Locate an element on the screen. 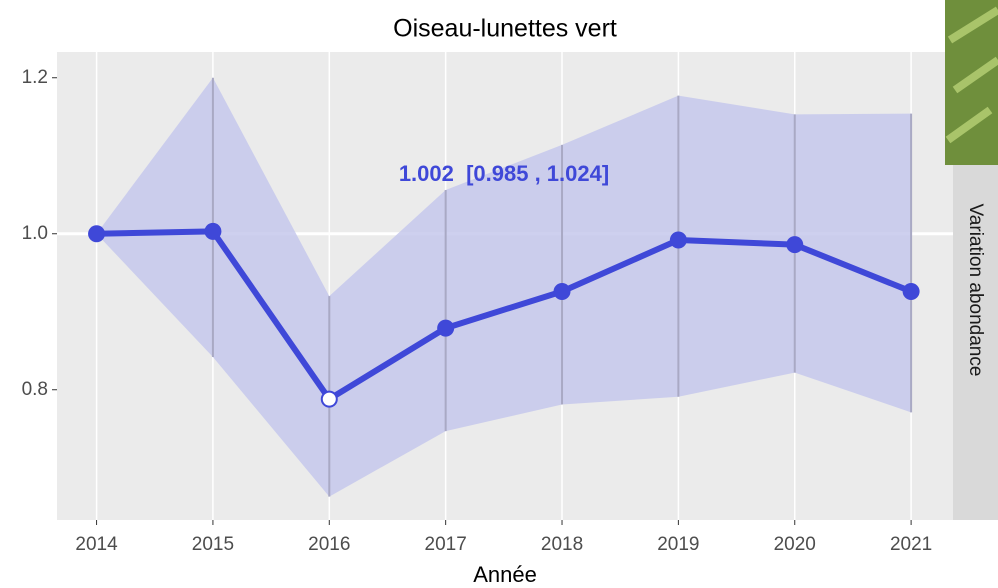  y-tick-label: 1.0 is located at coordinates (35, 233).